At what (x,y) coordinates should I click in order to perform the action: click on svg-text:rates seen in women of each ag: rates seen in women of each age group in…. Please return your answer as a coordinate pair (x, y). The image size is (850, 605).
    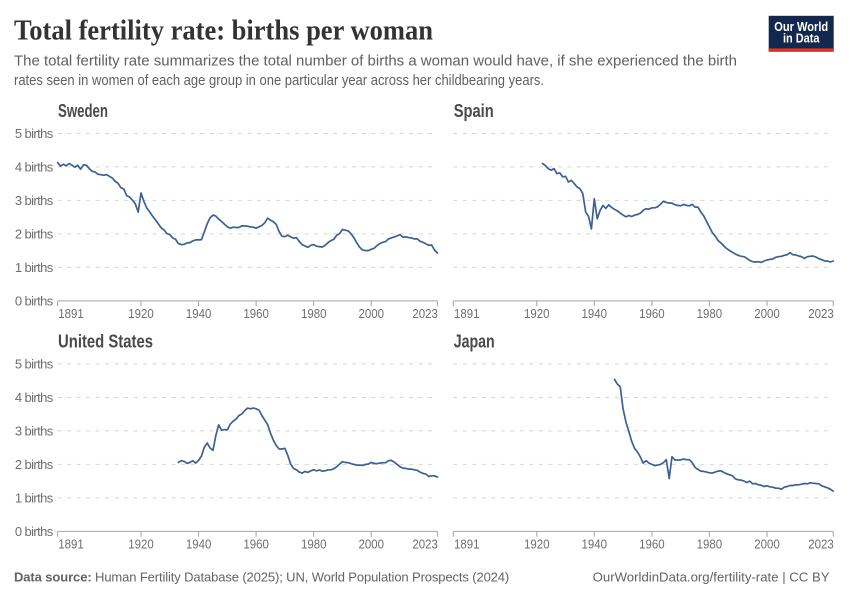
    Looking at the image, I should click on (279, 80).